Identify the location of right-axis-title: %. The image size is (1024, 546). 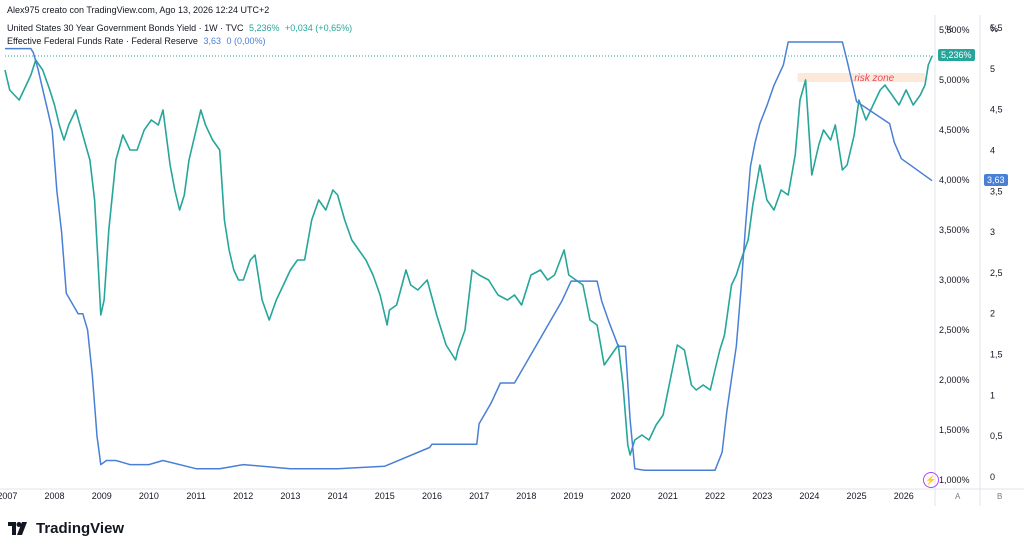
(994, 29).